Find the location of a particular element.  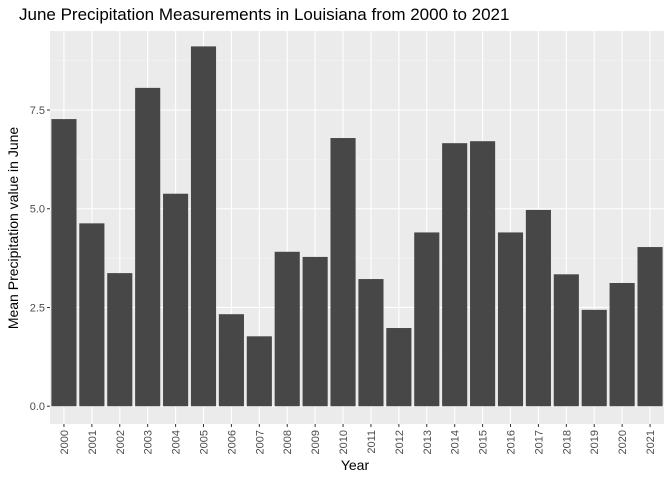

x-tick-label: 2013 is located at coordinates (428, 442).